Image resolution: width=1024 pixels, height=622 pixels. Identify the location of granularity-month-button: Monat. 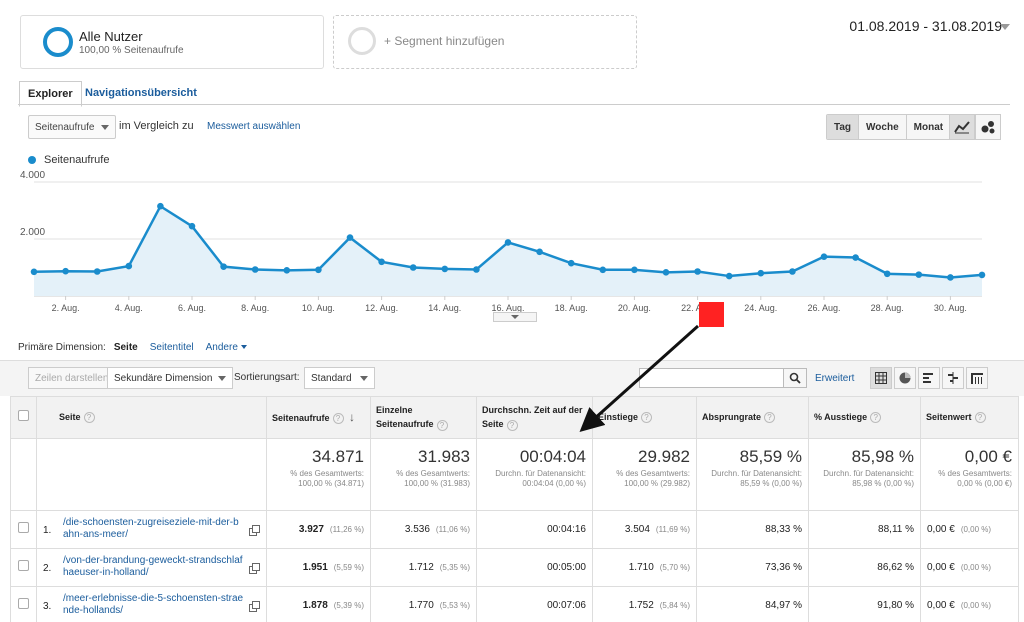
(928, 127).